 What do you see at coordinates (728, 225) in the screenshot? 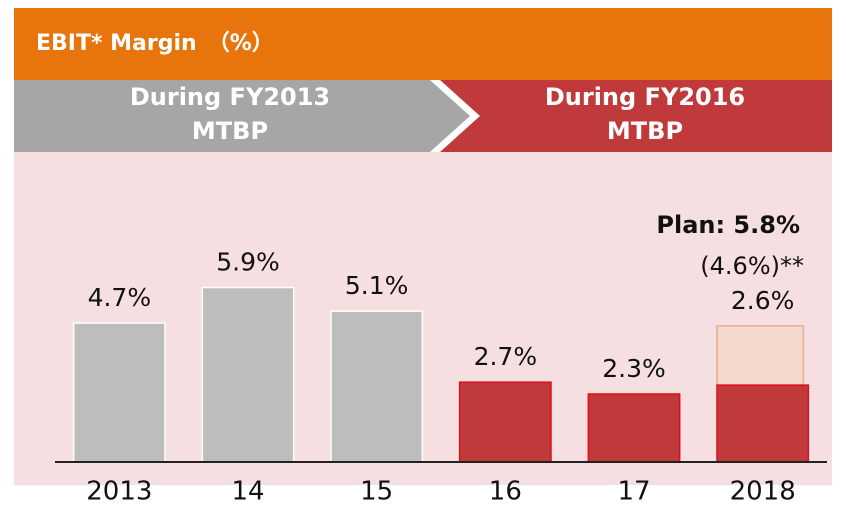
I see `plan-annotation: Plan: 5.8%` at bounding box center [728, 225].